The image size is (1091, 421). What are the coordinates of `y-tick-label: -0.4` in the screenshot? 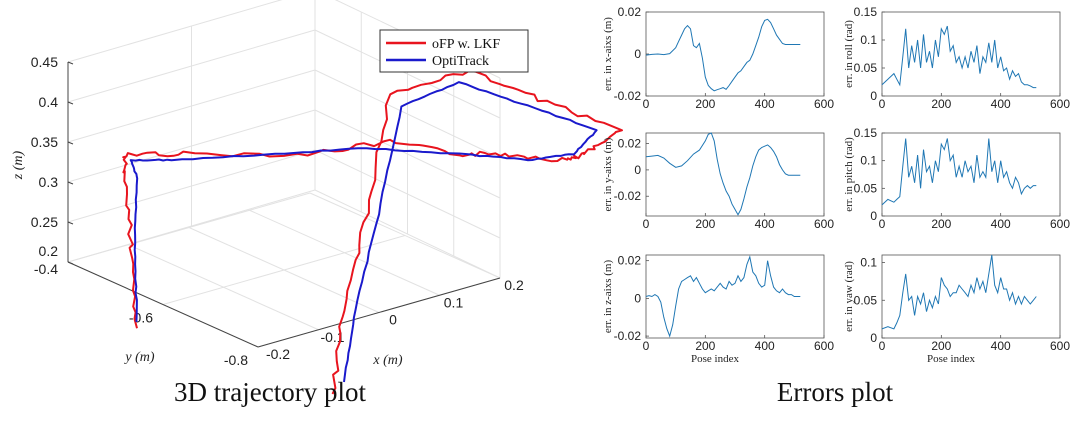 It's located at (46, 269).